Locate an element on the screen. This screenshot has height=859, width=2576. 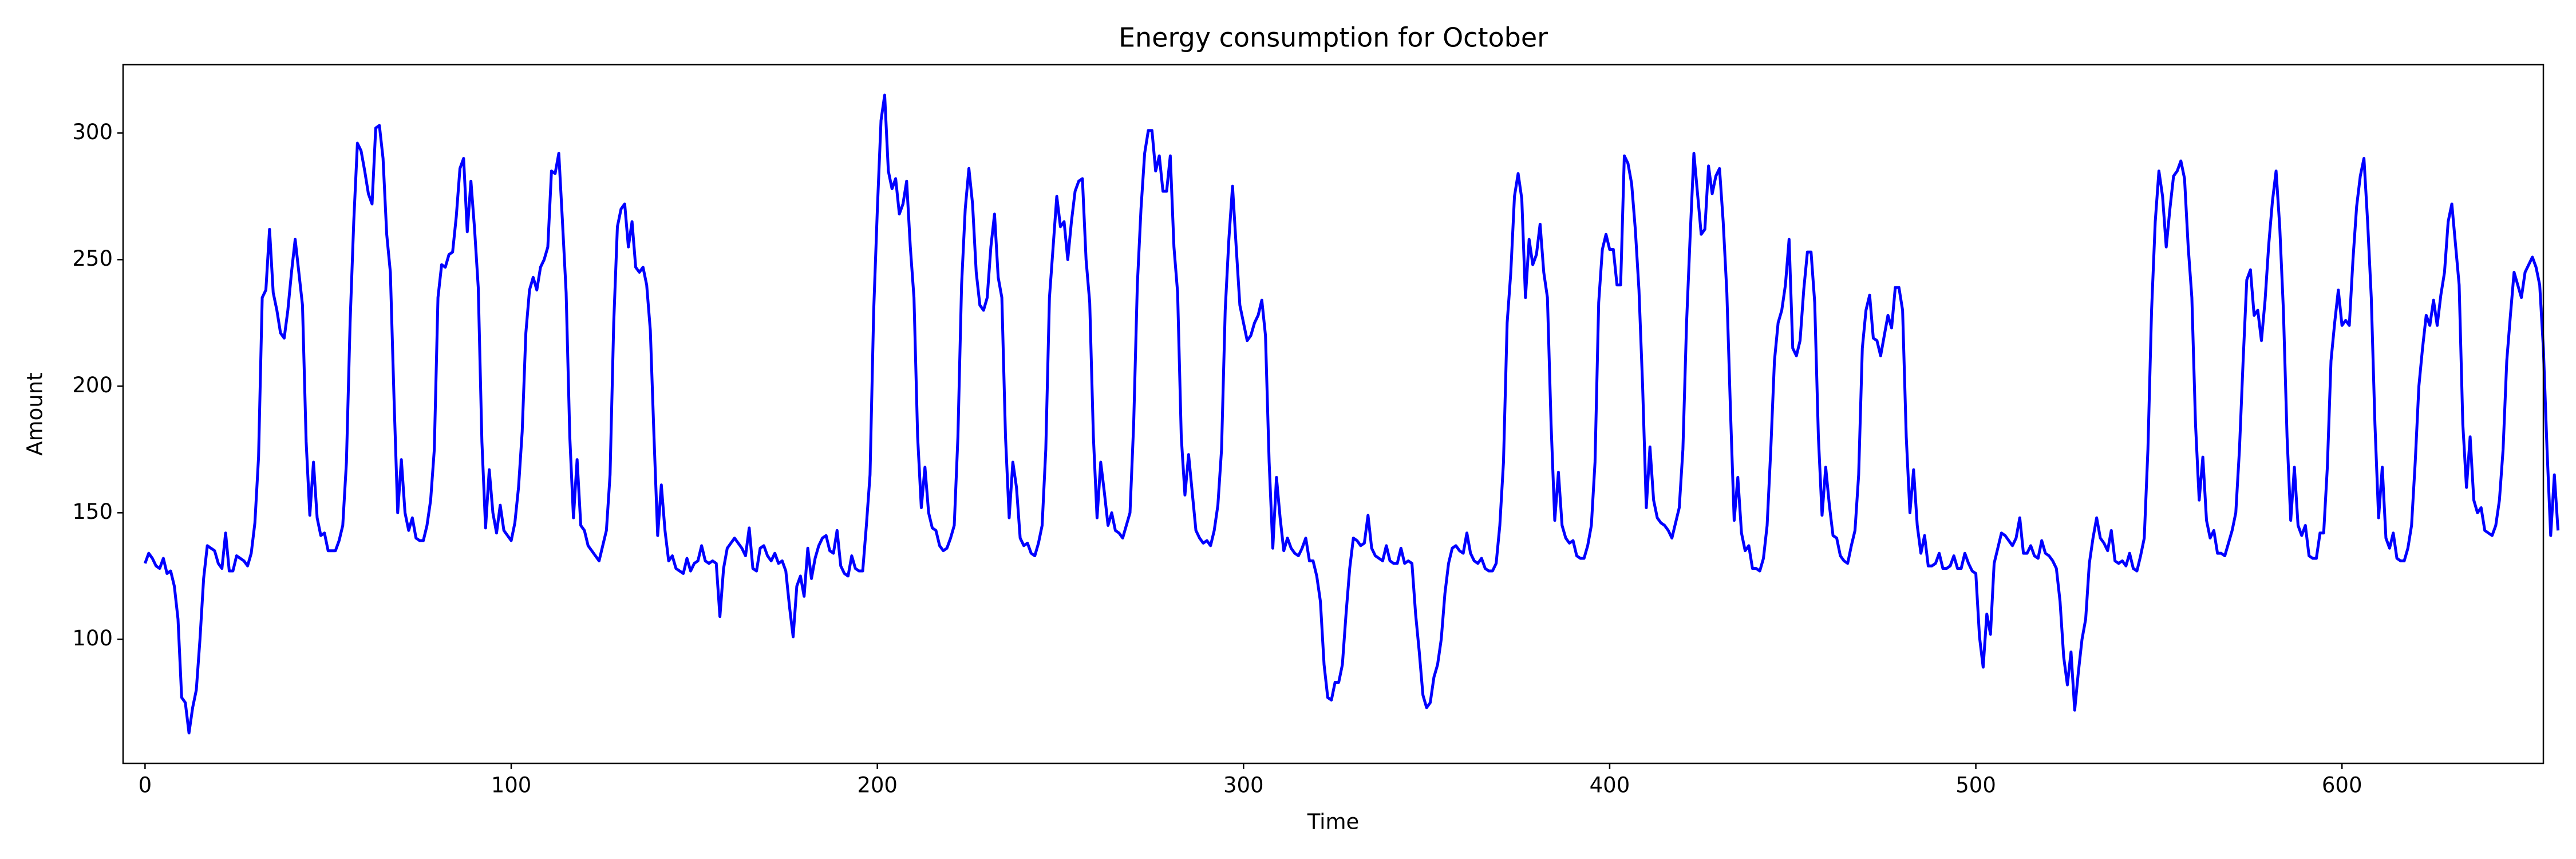
chart-title: Energy consumption for October is located at coordinates (1333, 37).